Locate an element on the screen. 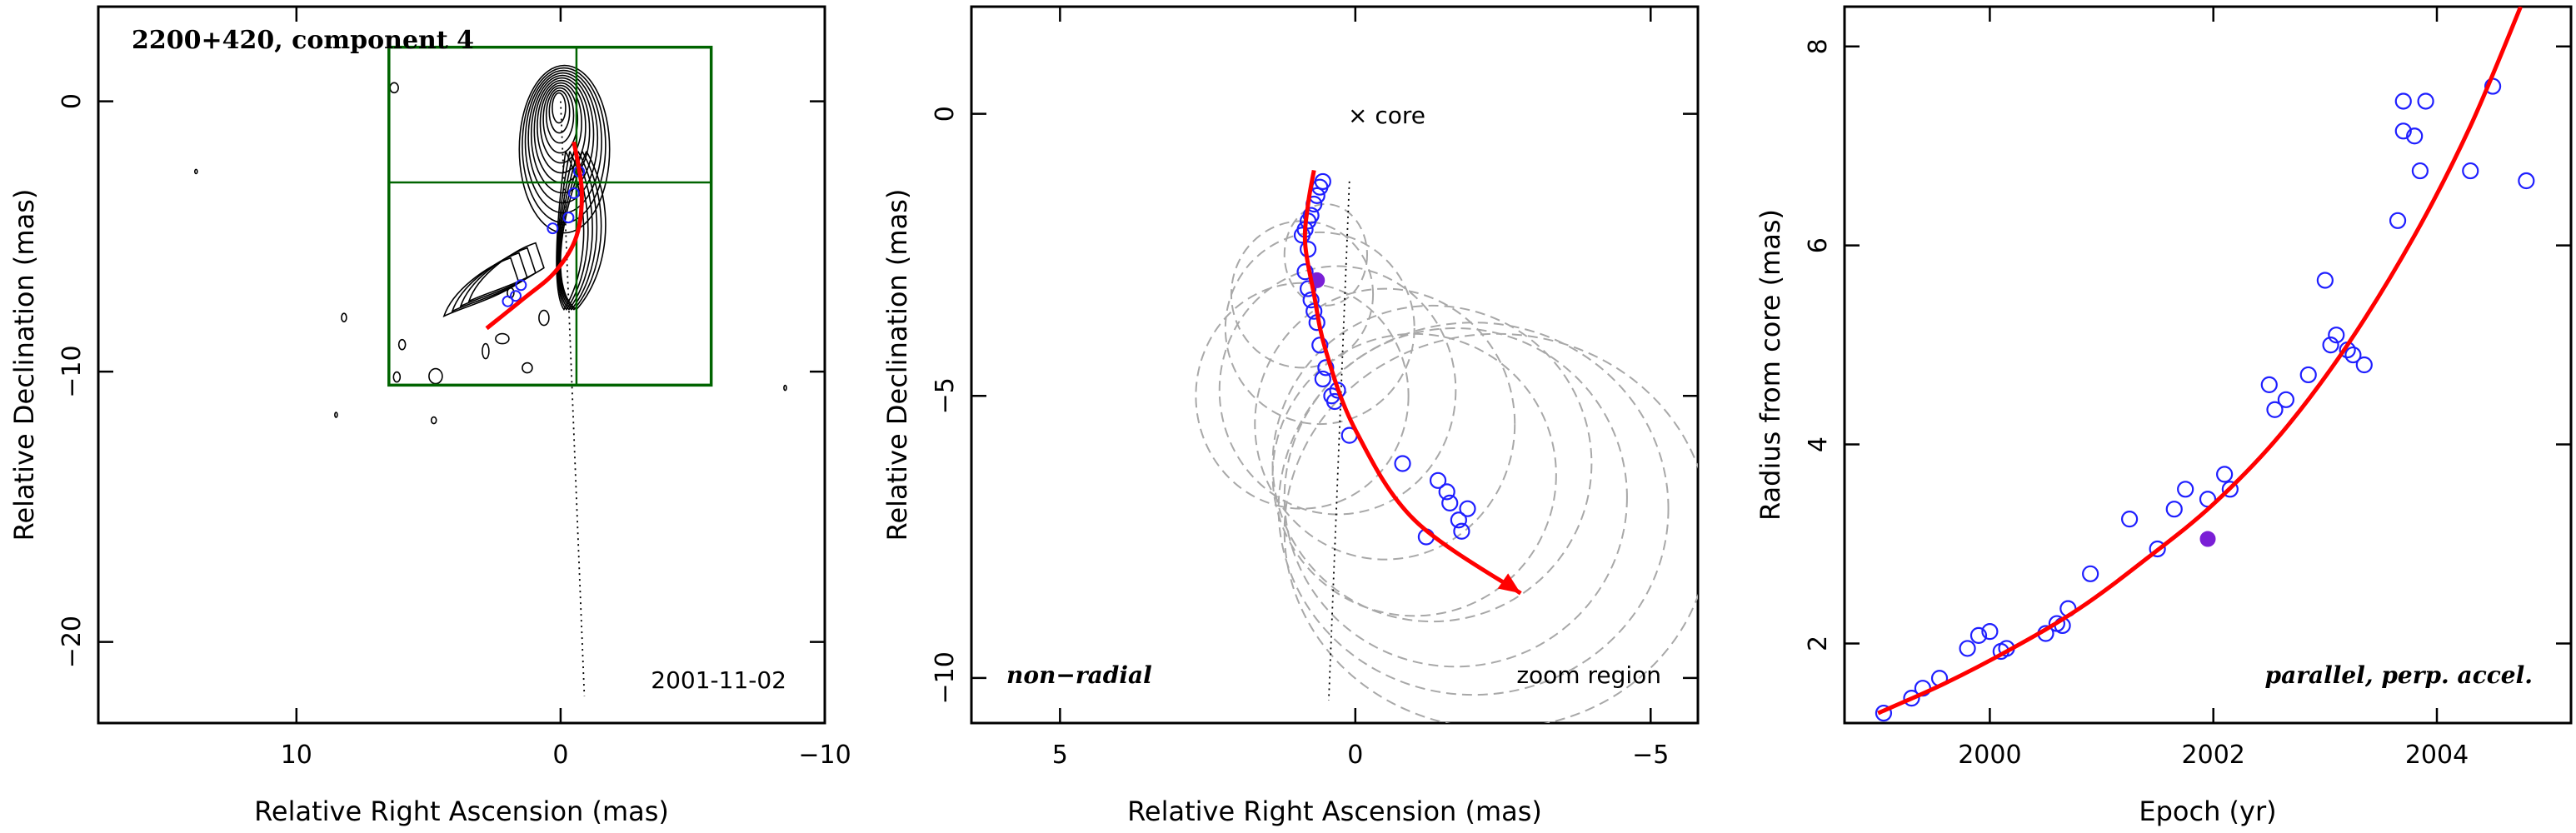 This screenshot has height=833, width=2576. panel-3-y-axis-title: Radius from core (mas) is located at coordinates (1770, 365).